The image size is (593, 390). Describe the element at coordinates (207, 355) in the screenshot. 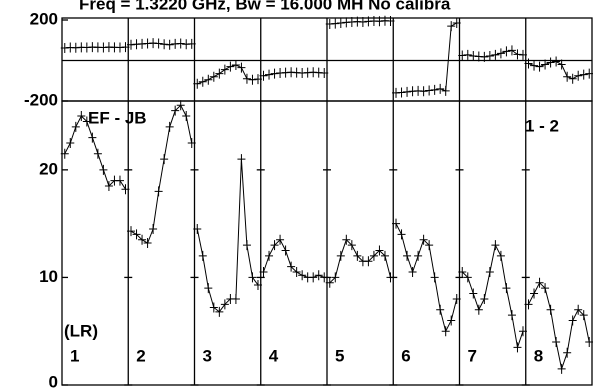

I see `panel-label: 3` at that location.